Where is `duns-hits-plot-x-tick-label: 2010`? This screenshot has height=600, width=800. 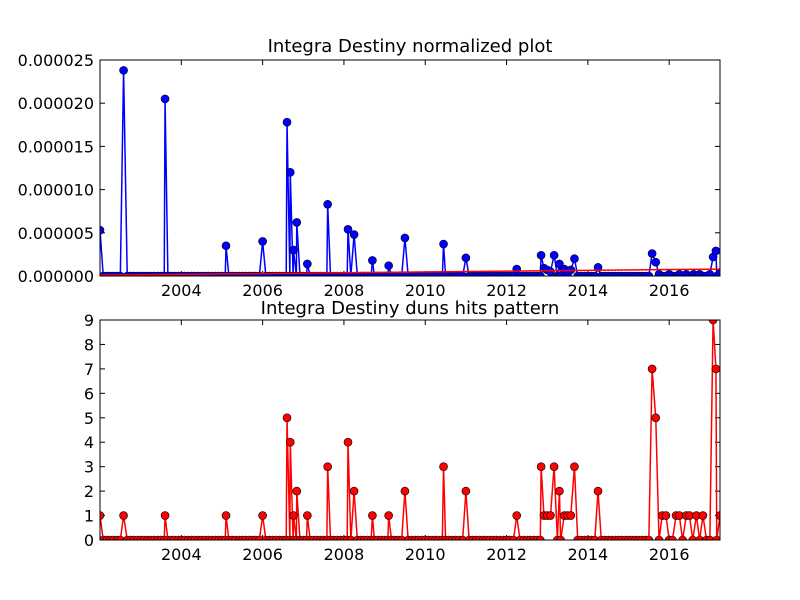
duns-hits-plot-x-tick-label: 2010 is located at coordinates (425, 554).